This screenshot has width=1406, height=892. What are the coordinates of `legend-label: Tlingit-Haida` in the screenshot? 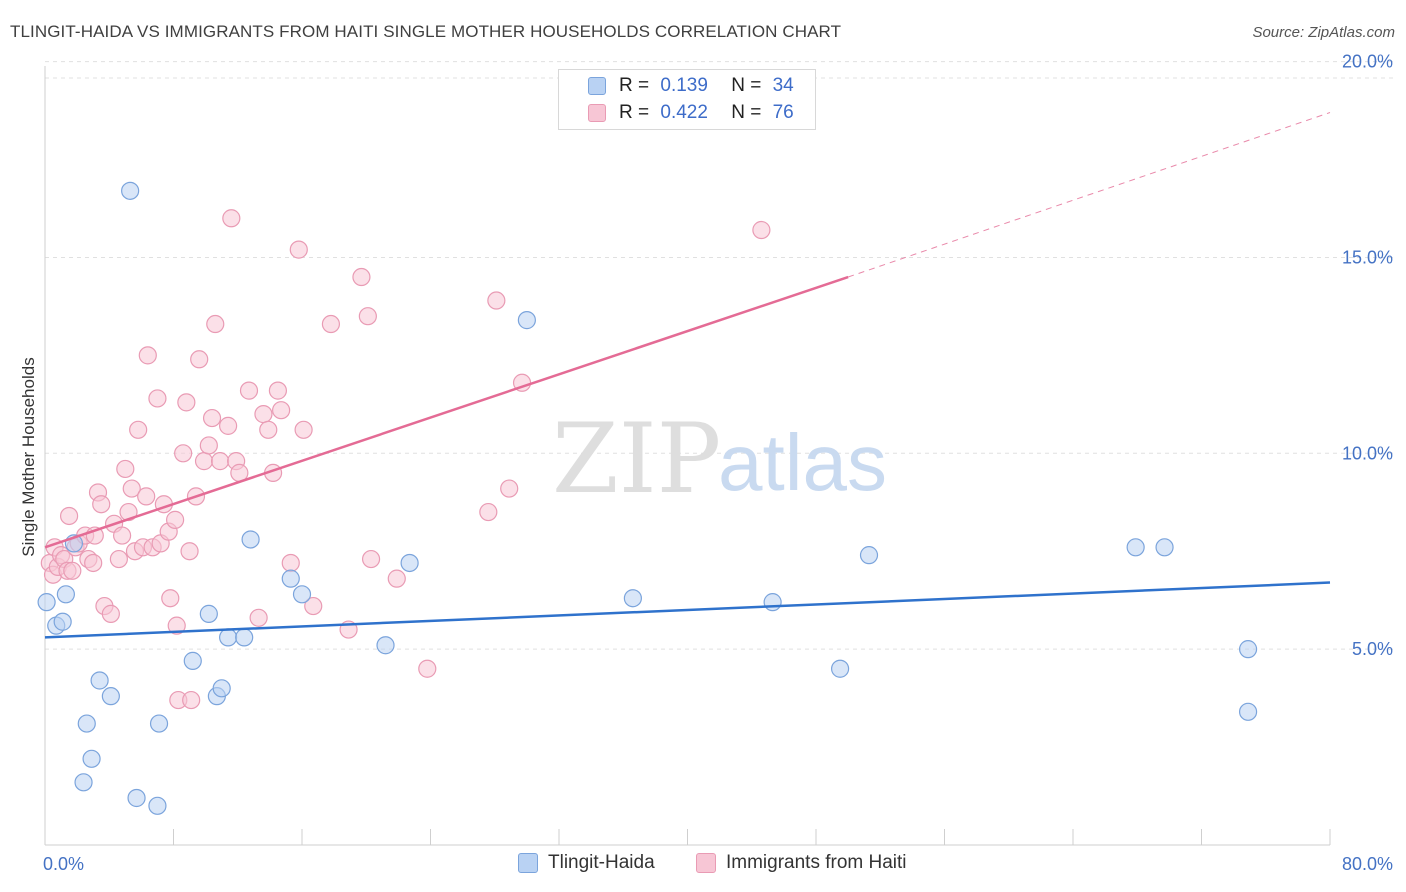 It's located at (601, 862).